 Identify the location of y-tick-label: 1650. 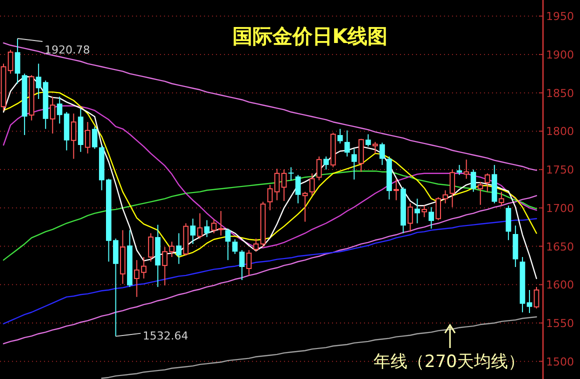
(560, 247).